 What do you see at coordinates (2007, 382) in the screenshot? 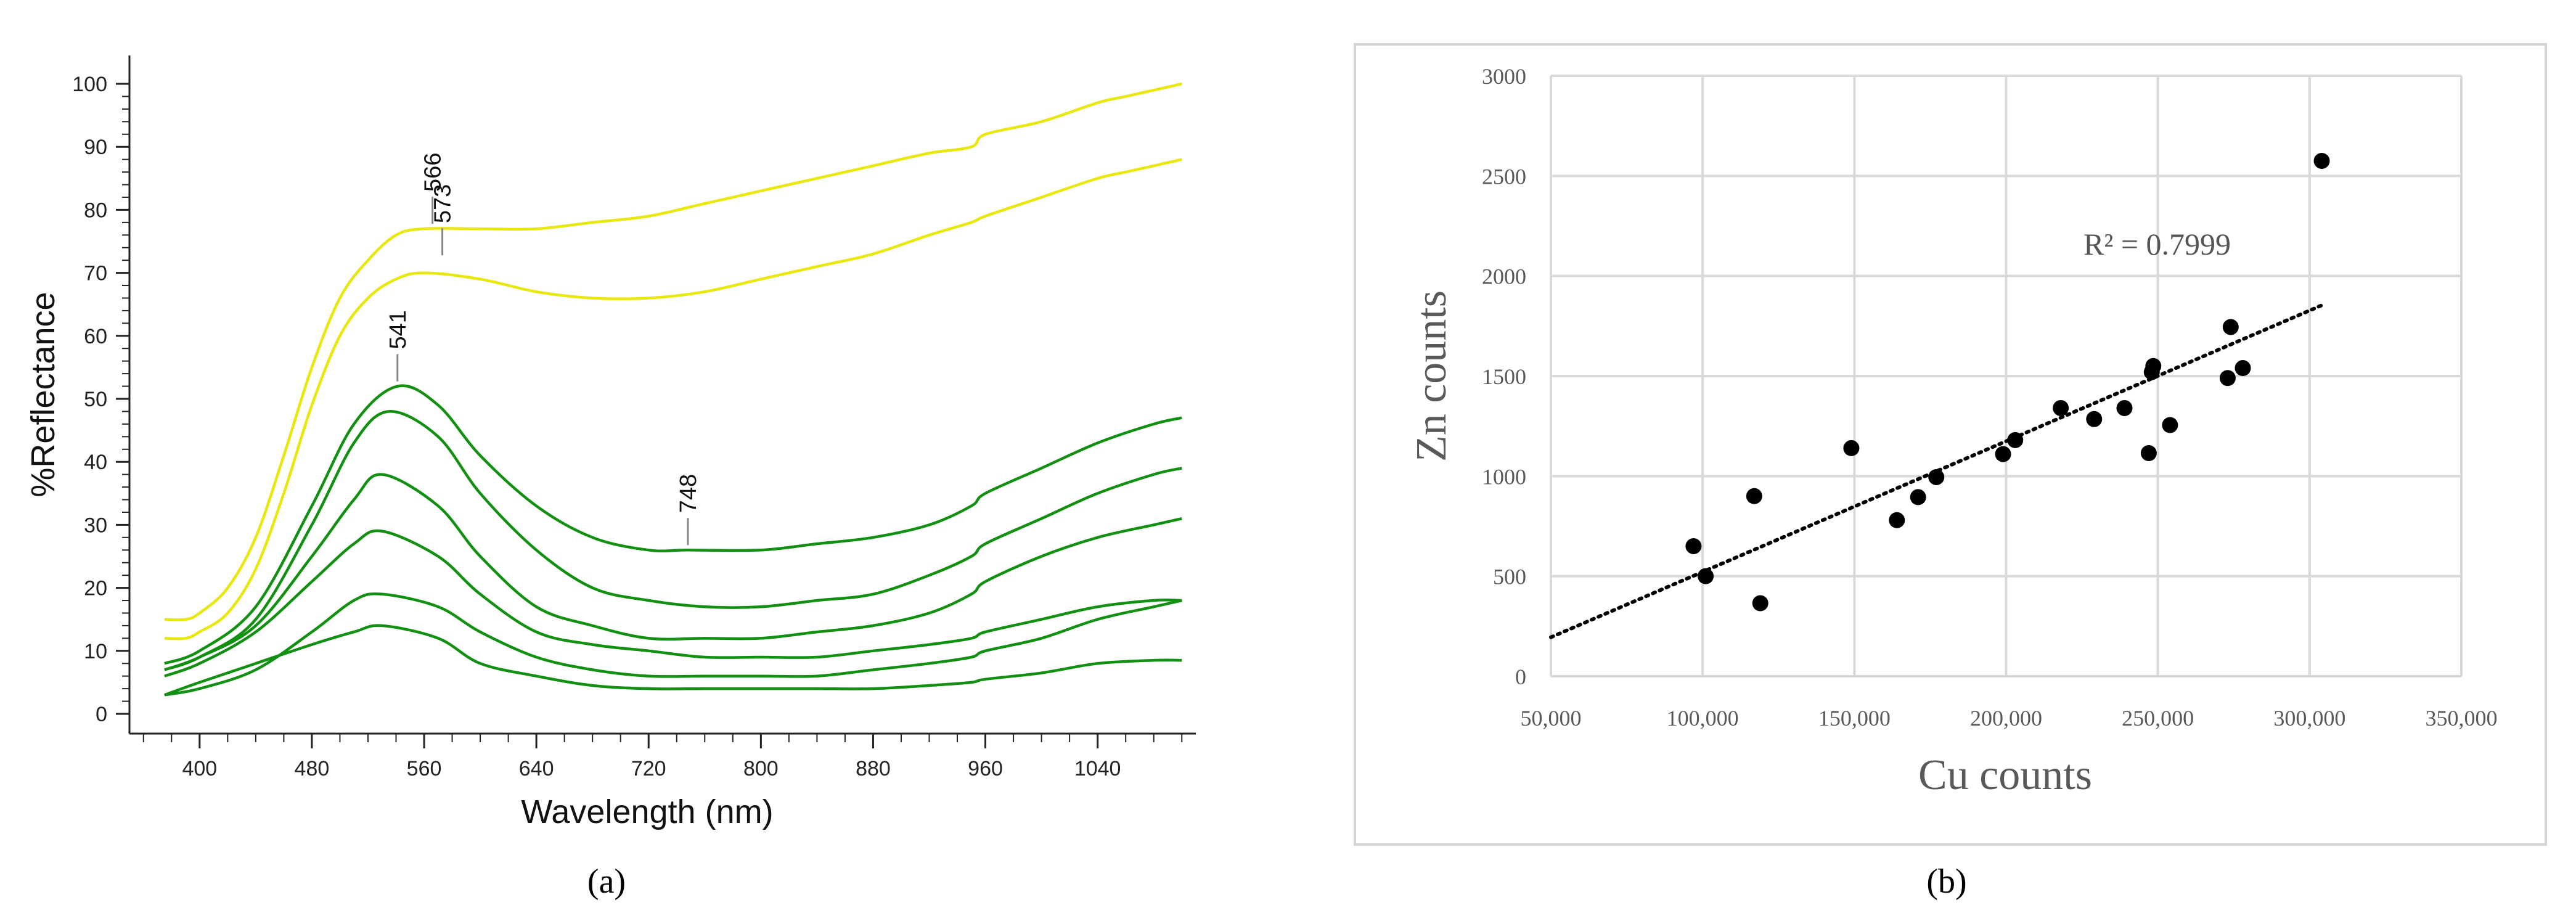
I see `scatter-points` at bounding box center [2007, 382].